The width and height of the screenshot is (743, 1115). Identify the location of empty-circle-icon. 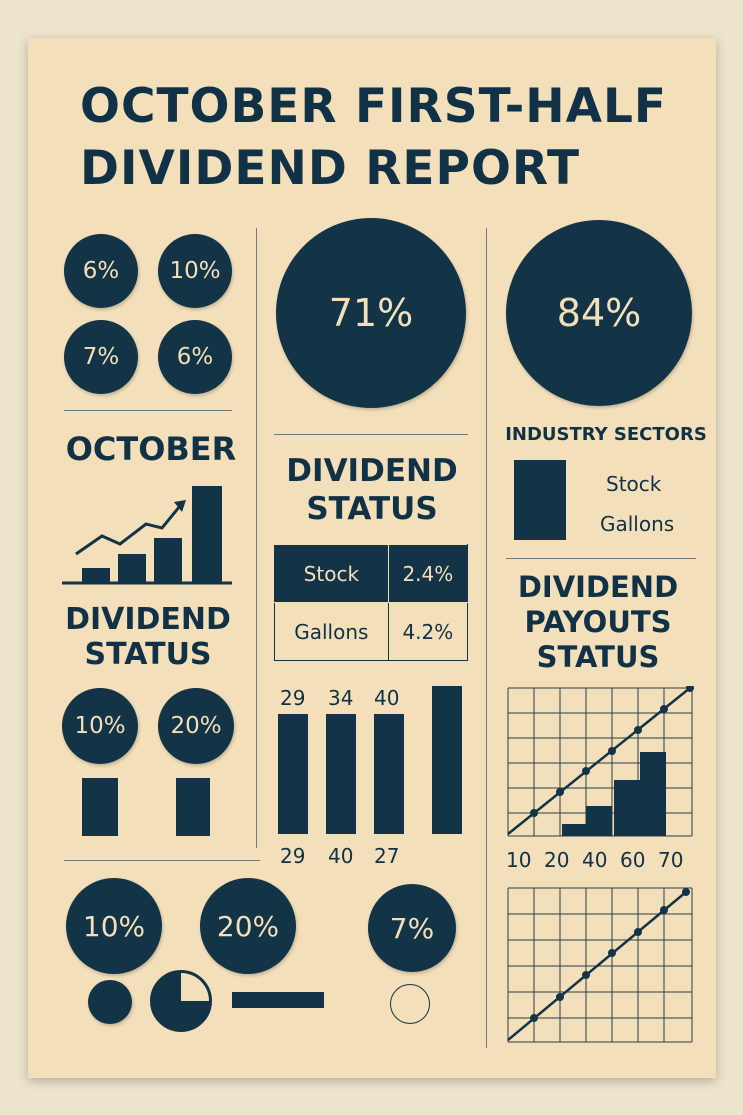
(410, 1004).